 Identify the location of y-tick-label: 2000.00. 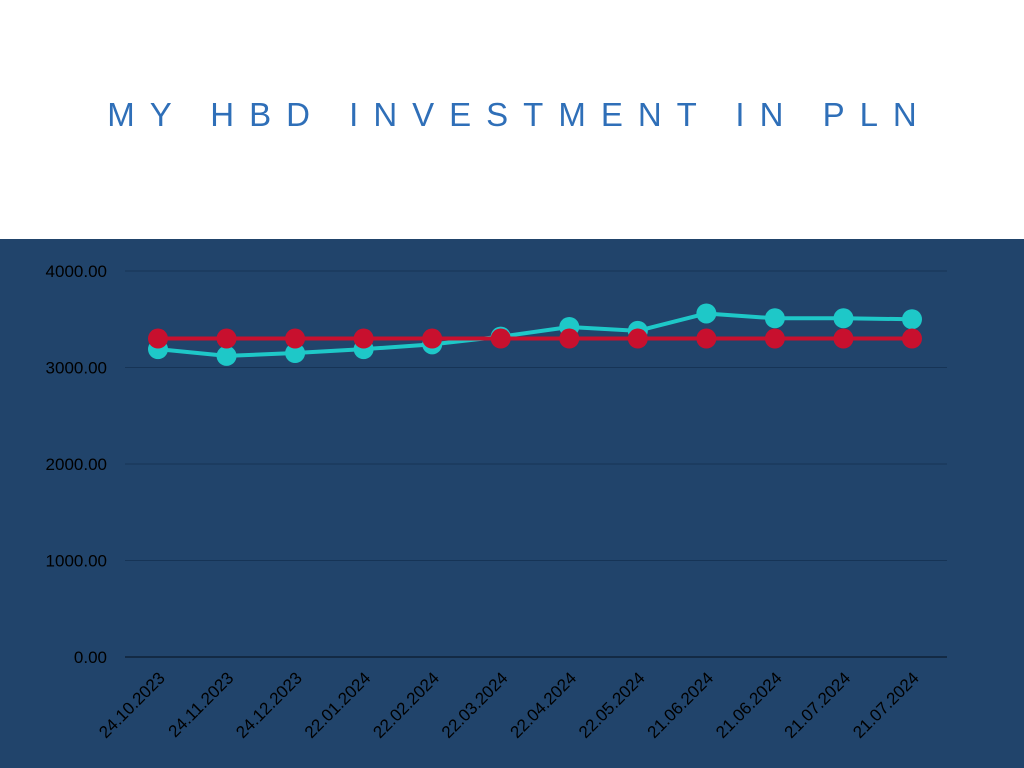
(76, 464).